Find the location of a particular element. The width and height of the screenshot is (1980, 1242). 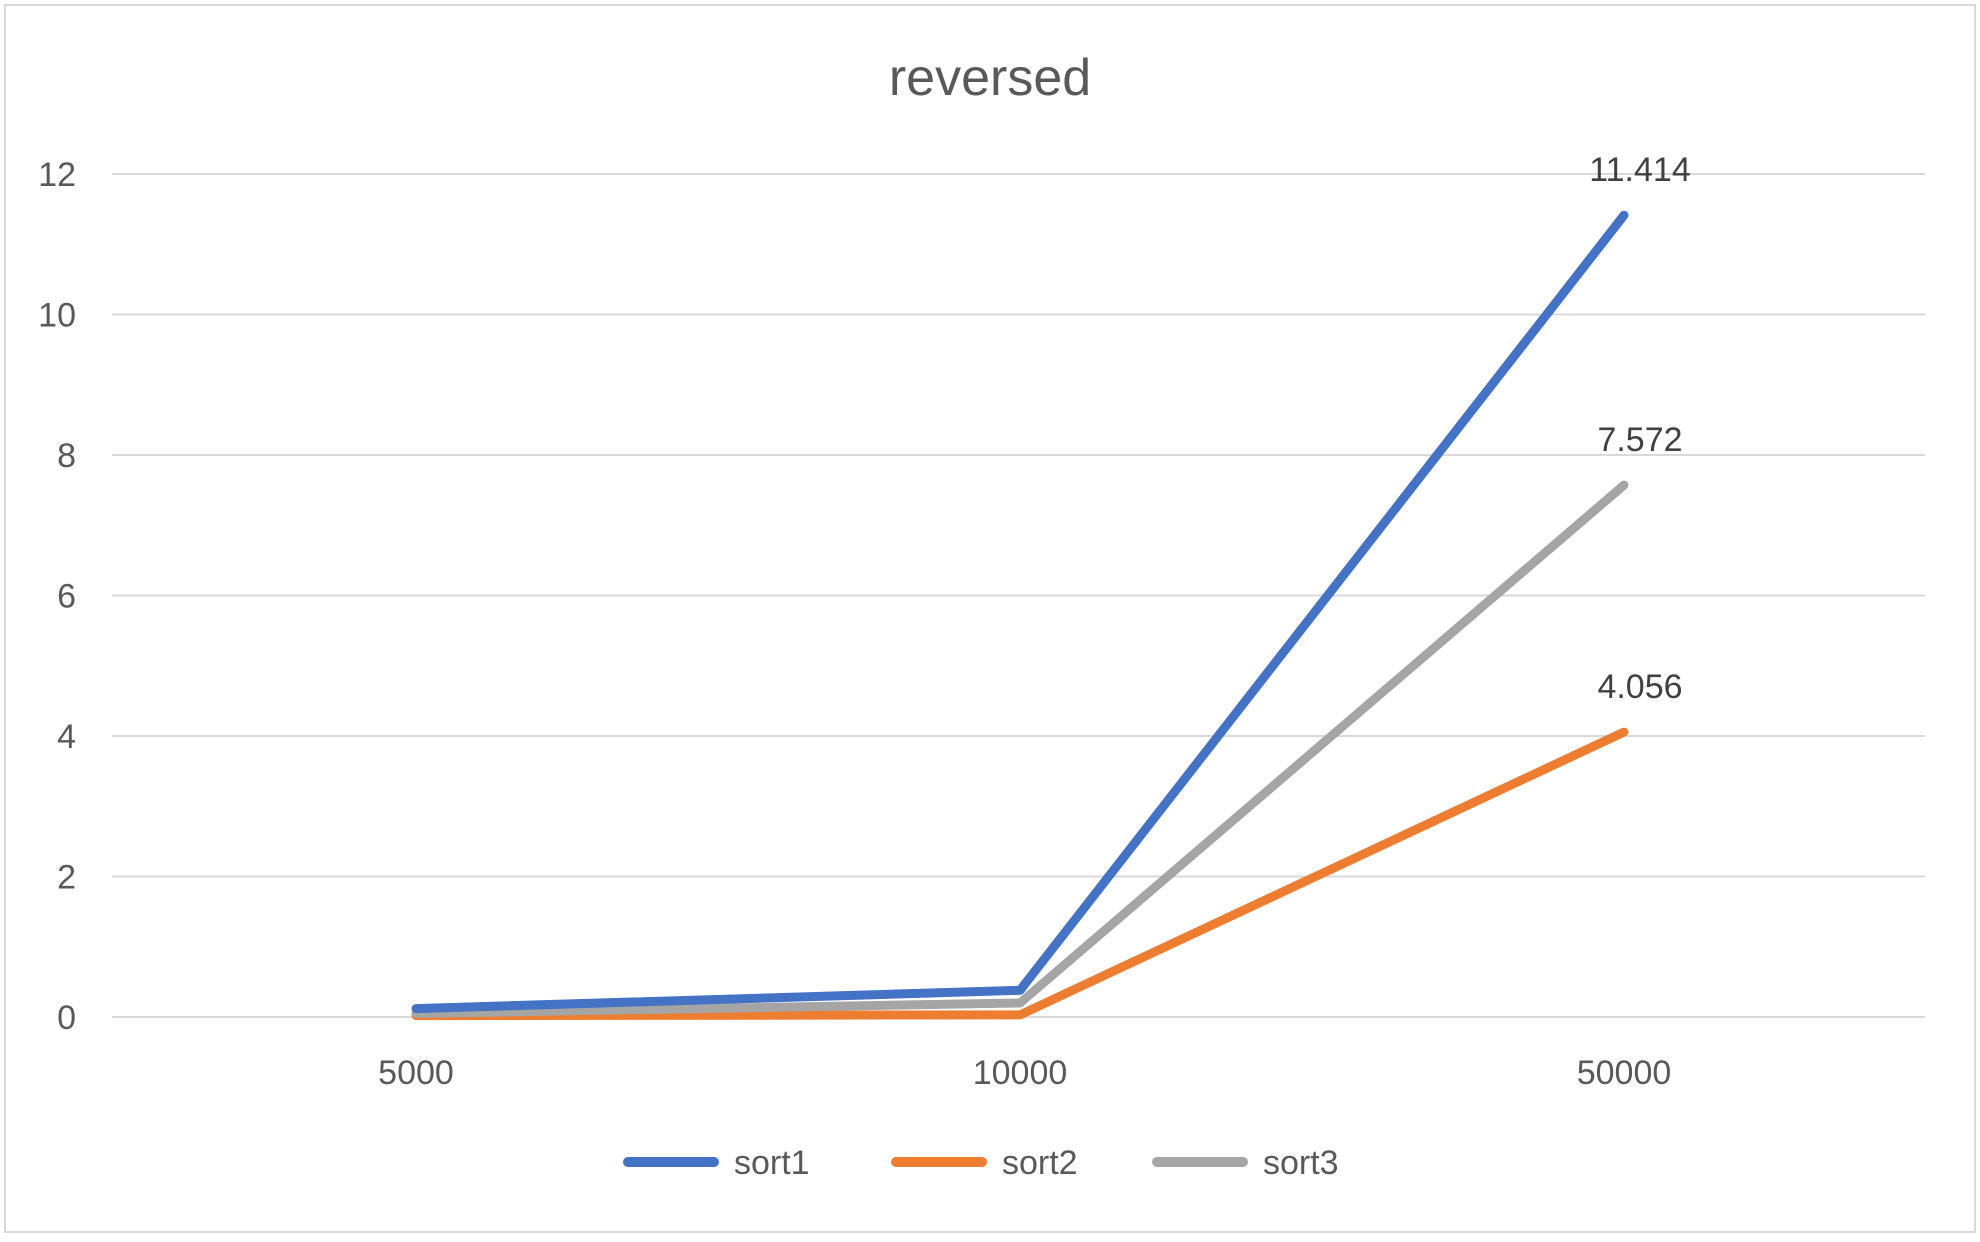

y-tick-label: 8 is located at coordinates (66, 456).